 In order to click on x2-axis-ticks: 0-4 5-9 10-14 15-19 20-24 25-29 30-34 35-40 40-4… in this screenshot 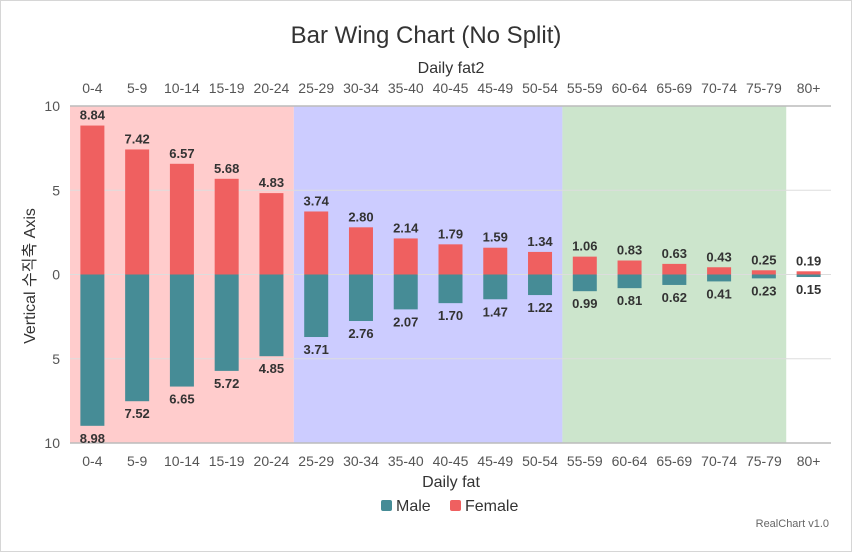, I will do `click(451, 88)`.